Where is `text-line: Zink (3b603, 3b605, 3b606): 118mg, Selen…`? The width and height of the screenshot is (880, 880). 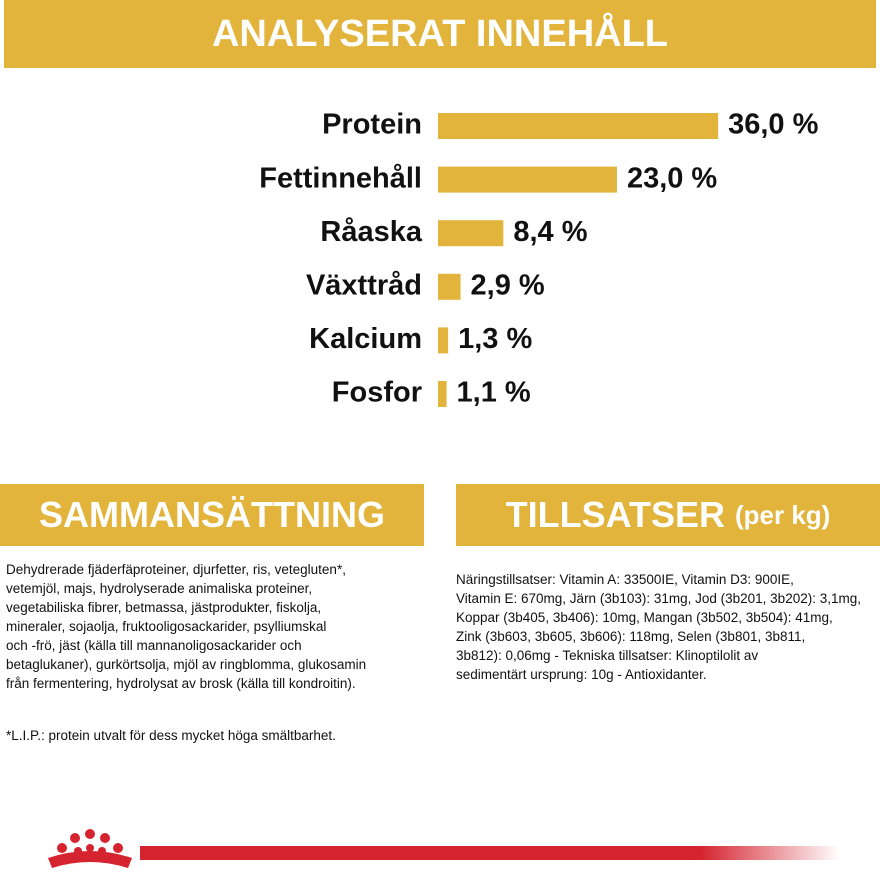 text-line: Zink (3b603, 3b605, 3b606): 118mg, Selen… is located at coordinates (631, 636).